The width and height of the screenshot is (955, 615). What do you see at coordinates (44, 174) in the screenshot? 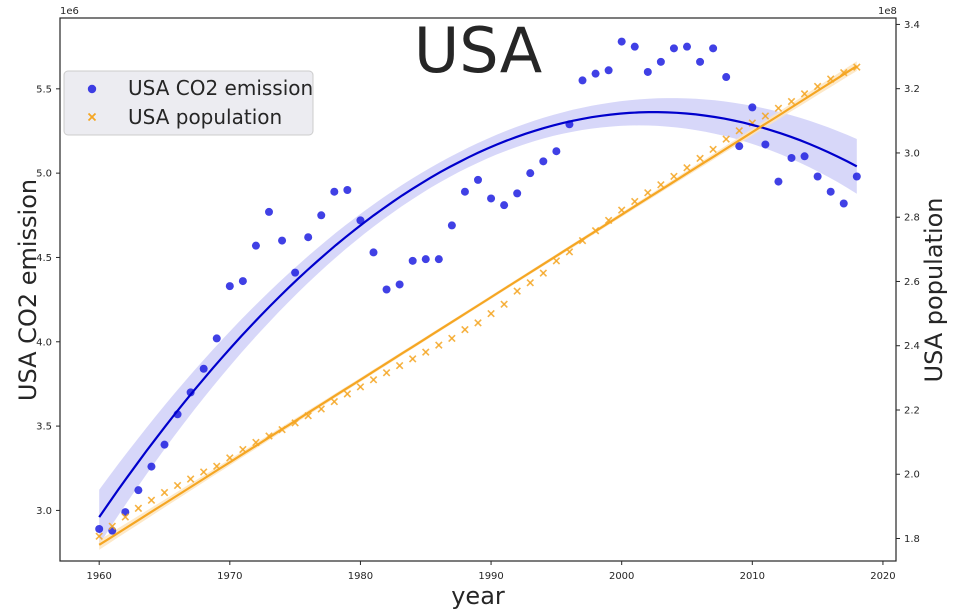
I see `left-y-tick-label: 5.0` at bounding box center [44, 174].